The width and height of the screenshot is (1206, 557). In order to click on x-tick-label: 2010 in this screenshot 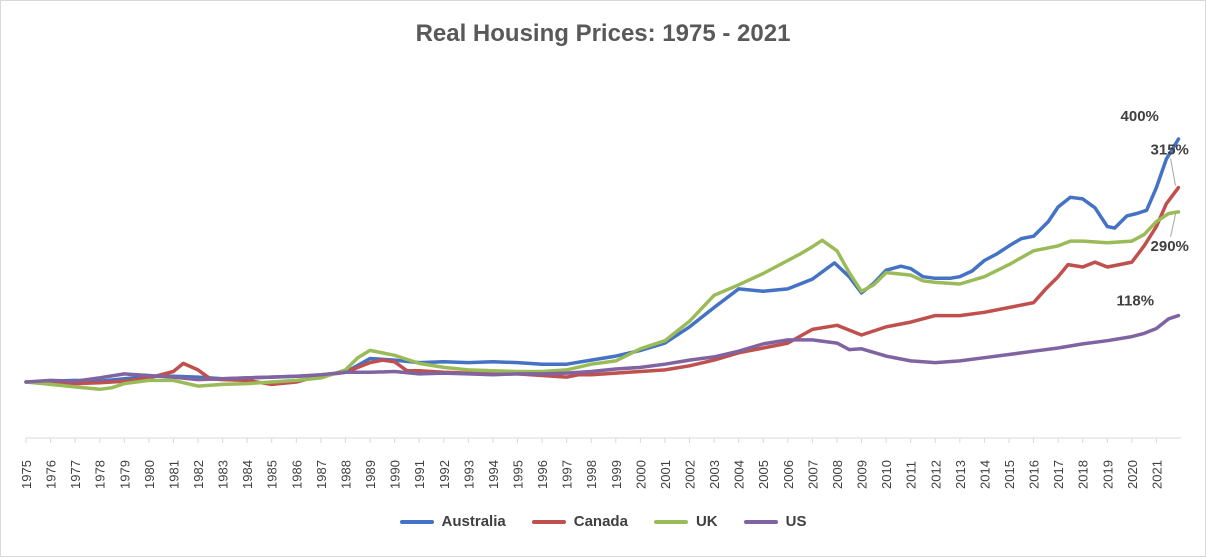, I will do `click(886, 474)`.